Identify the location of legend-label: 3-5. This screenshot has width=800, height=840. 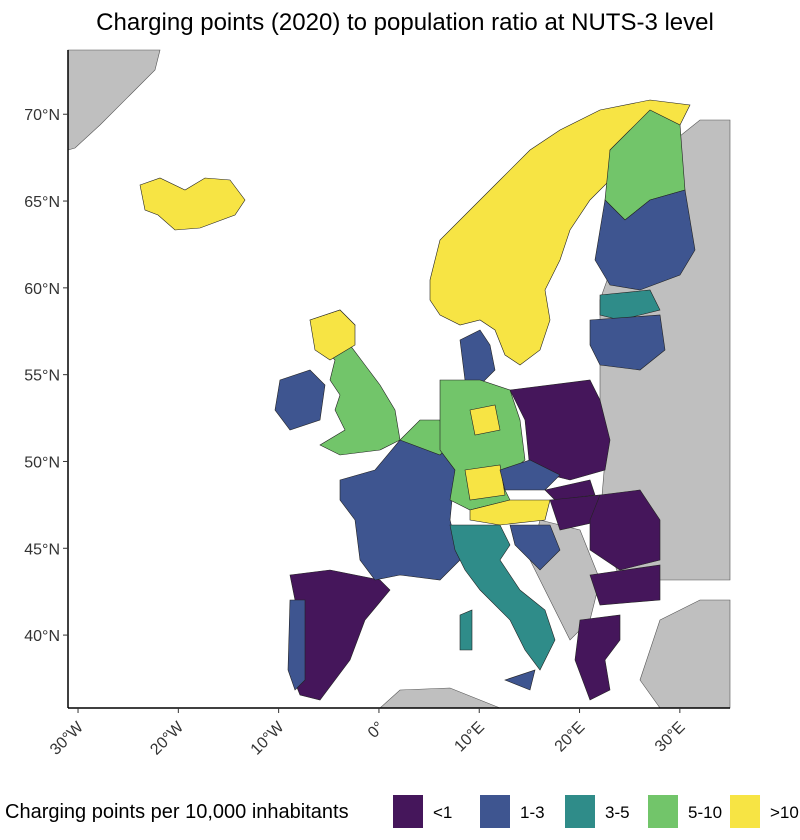
(617, 812).